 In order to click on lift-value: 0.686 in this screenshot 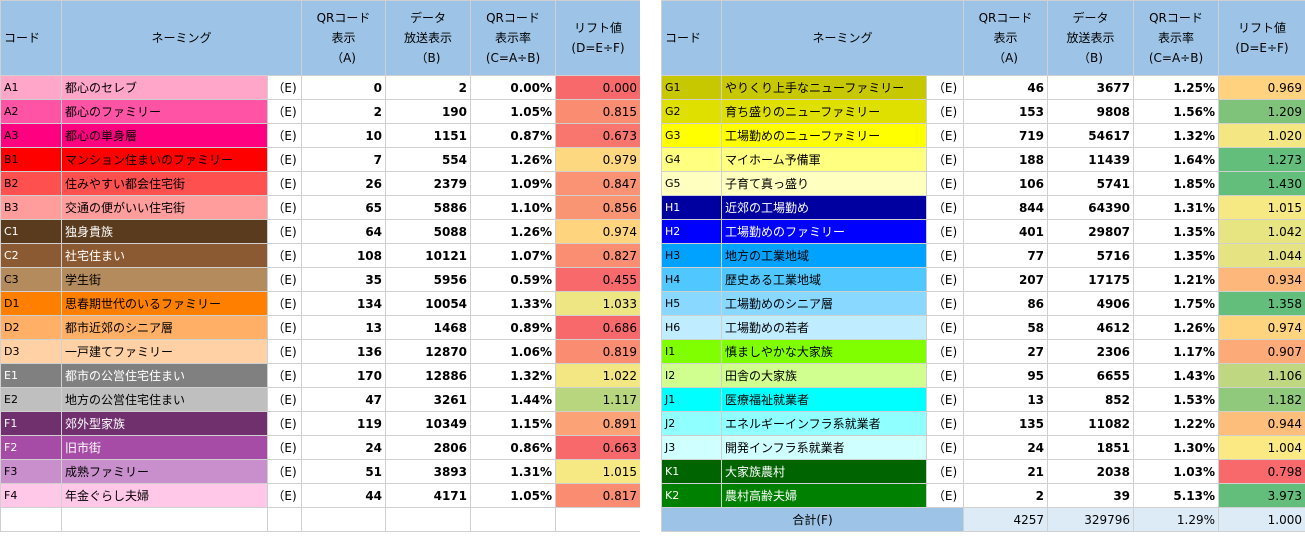, I will do `click(598, 327)`.